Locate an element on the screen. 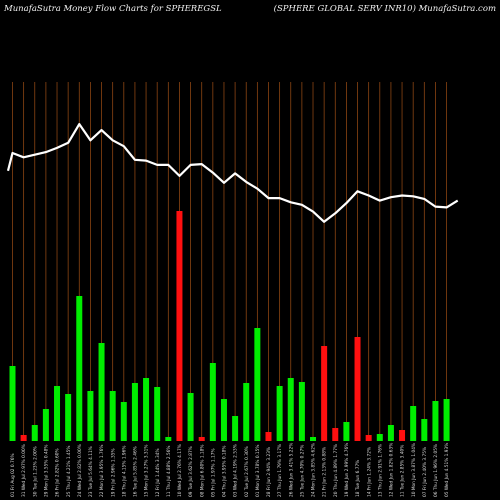  x-tick-label: 10 Mon Jun 3.87% 1.04% is located at coordinates (414, 470).